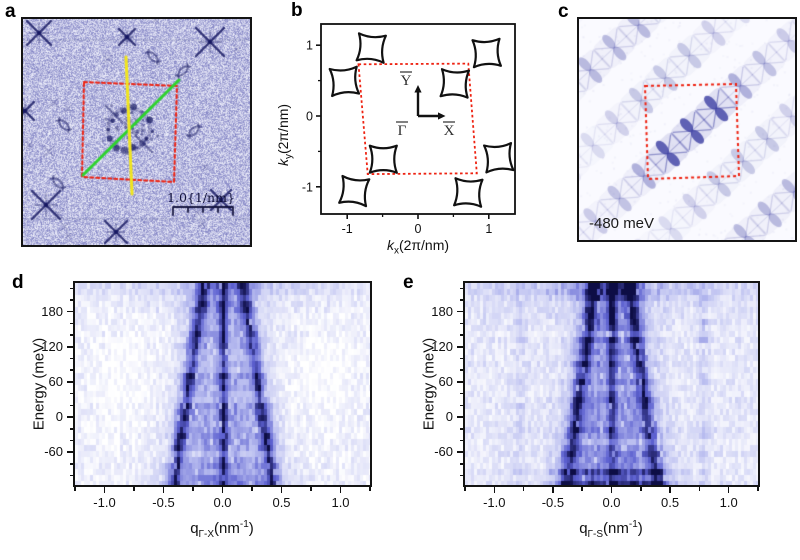 The height and width of the screenshot is (560, 800). Describe the element at coordinates (163, 502) in the screenshot. I see `x-tick-label: -0.5` at that location.